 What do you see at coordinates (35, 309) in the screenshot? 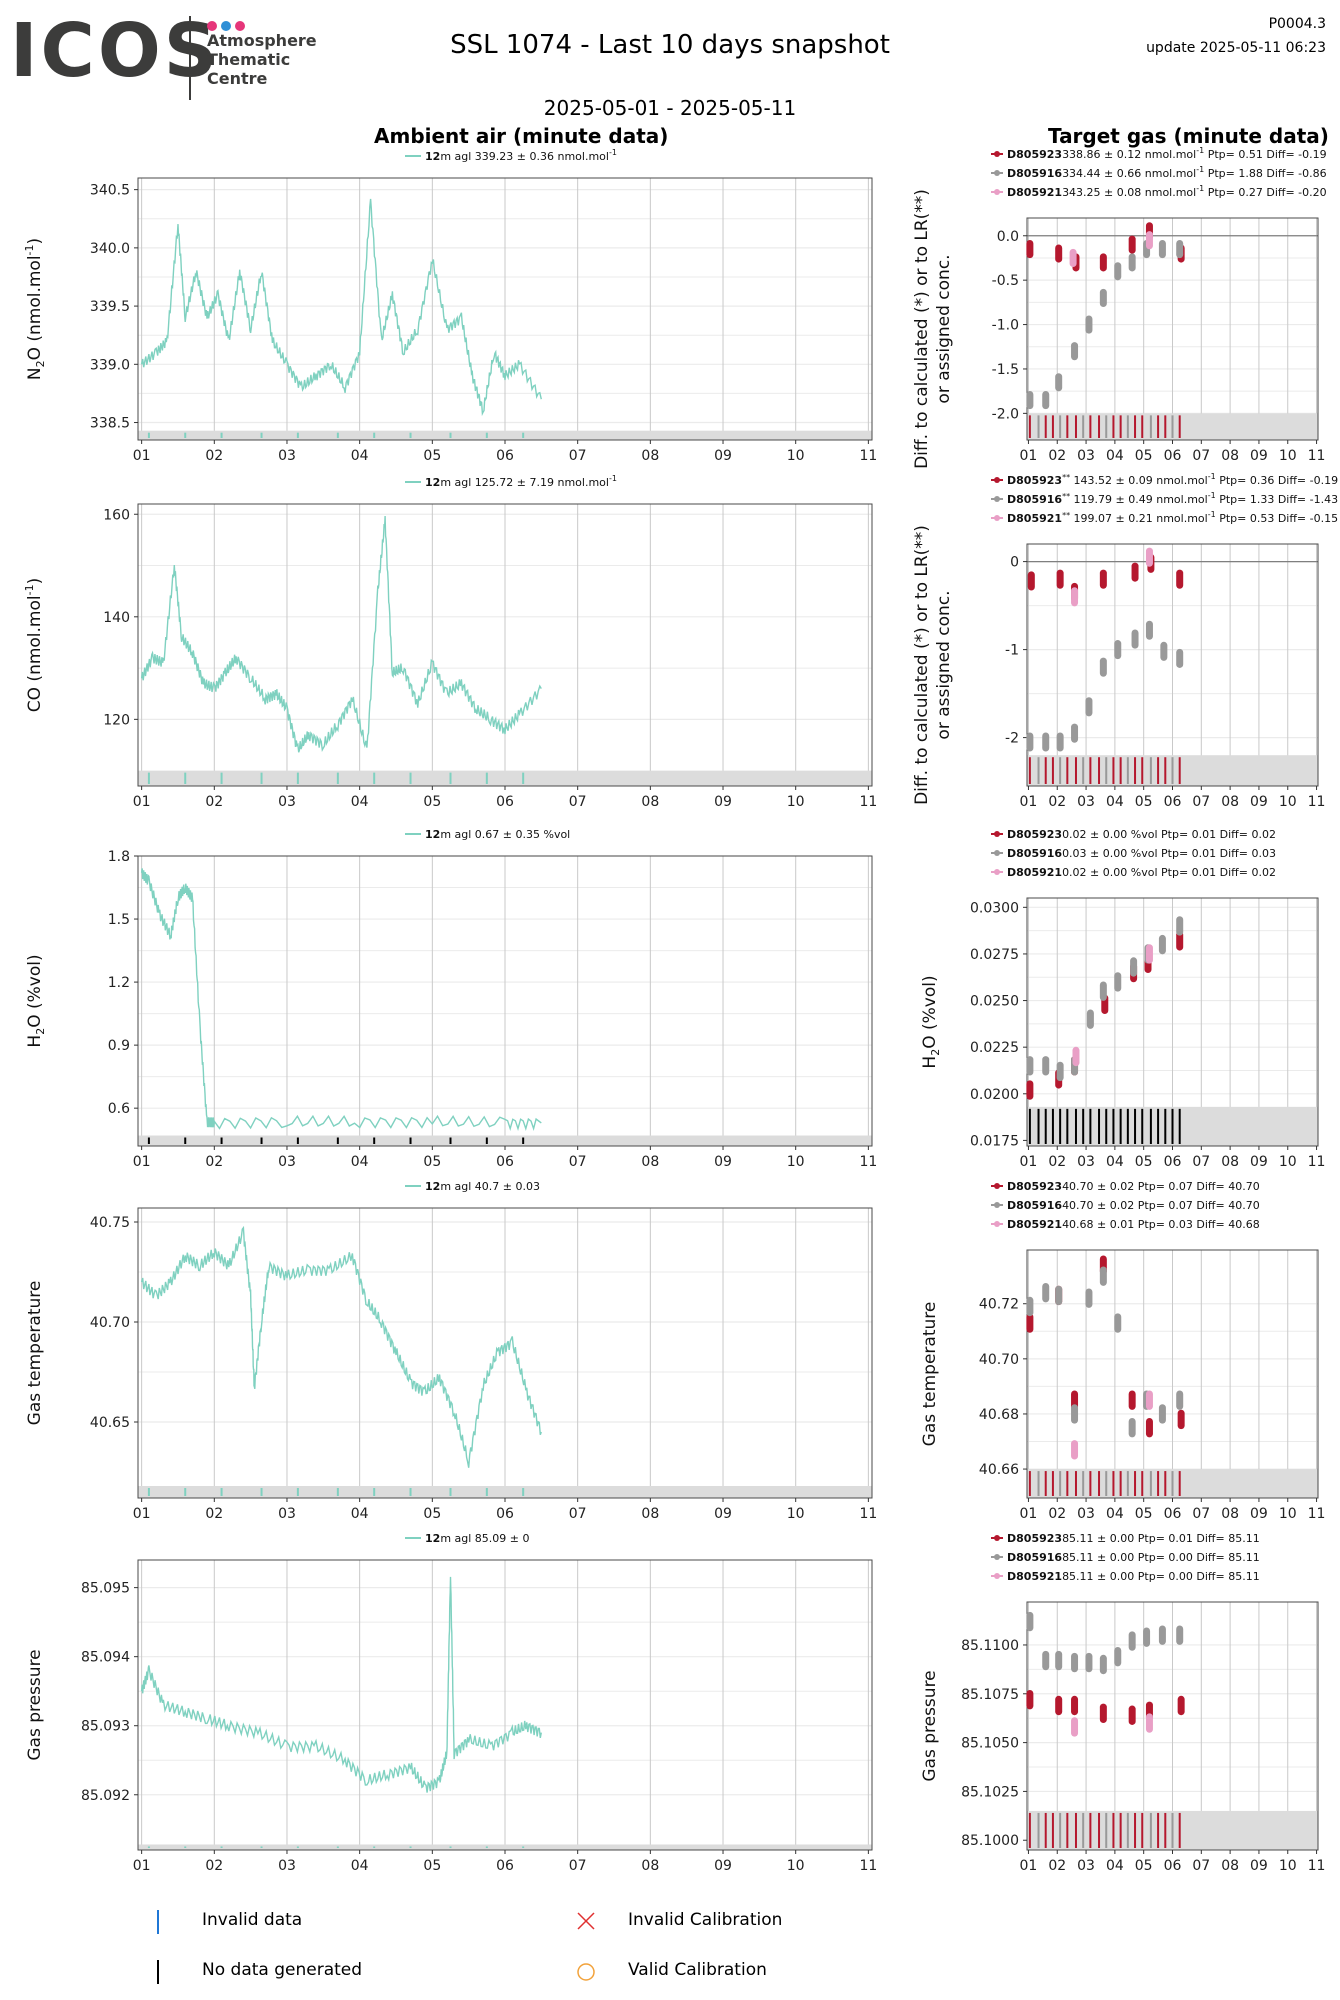
I see `y-axis-label: N2O (nmol.mol-1)` at bounding box center [35, 309].